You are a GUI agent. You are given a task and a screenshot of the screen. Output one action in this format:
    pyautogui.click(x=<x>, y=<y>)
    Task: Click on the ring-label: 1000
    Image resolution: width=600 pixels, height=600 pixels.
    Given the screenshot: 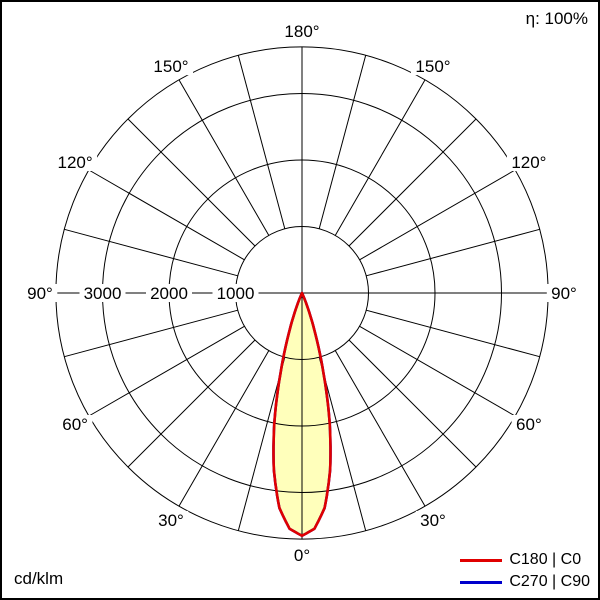 What is the action you would take?
    pyautogui.click(x=236, y=293)
    